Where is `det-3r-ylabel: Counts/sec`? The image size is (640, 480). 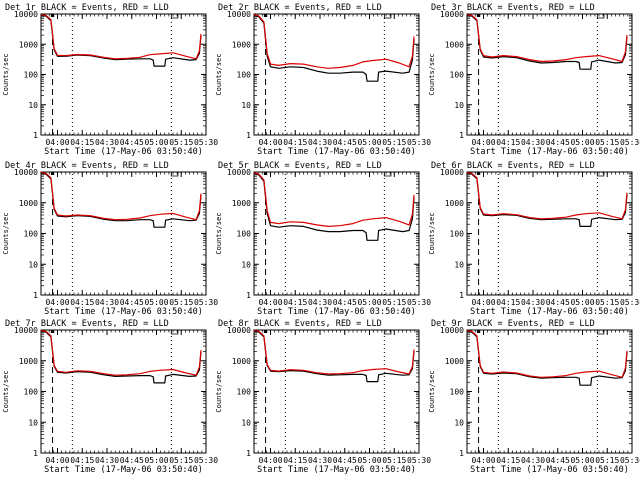 det-3r-ylabel: Counts/sec is located at coordinates (432, 74).